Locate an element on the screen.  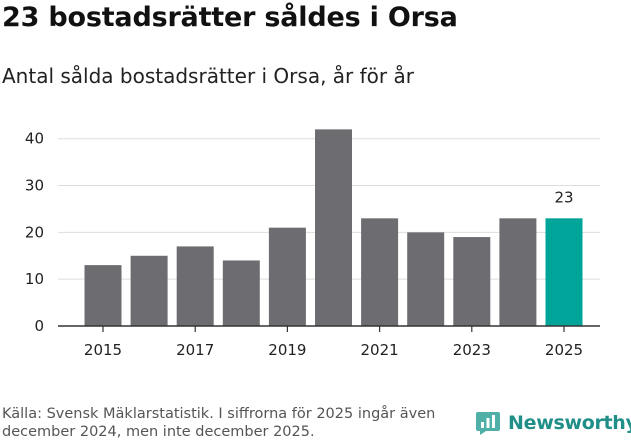
bar-chart-speech-bubble-icon is located at coordinates (488, 423).